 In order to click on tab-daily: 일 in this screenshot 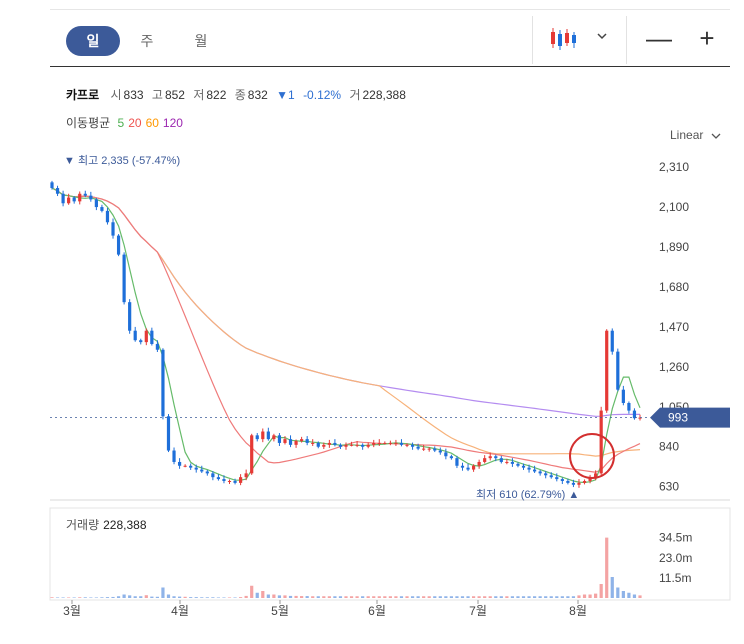, I will do `click(93, 41)`.